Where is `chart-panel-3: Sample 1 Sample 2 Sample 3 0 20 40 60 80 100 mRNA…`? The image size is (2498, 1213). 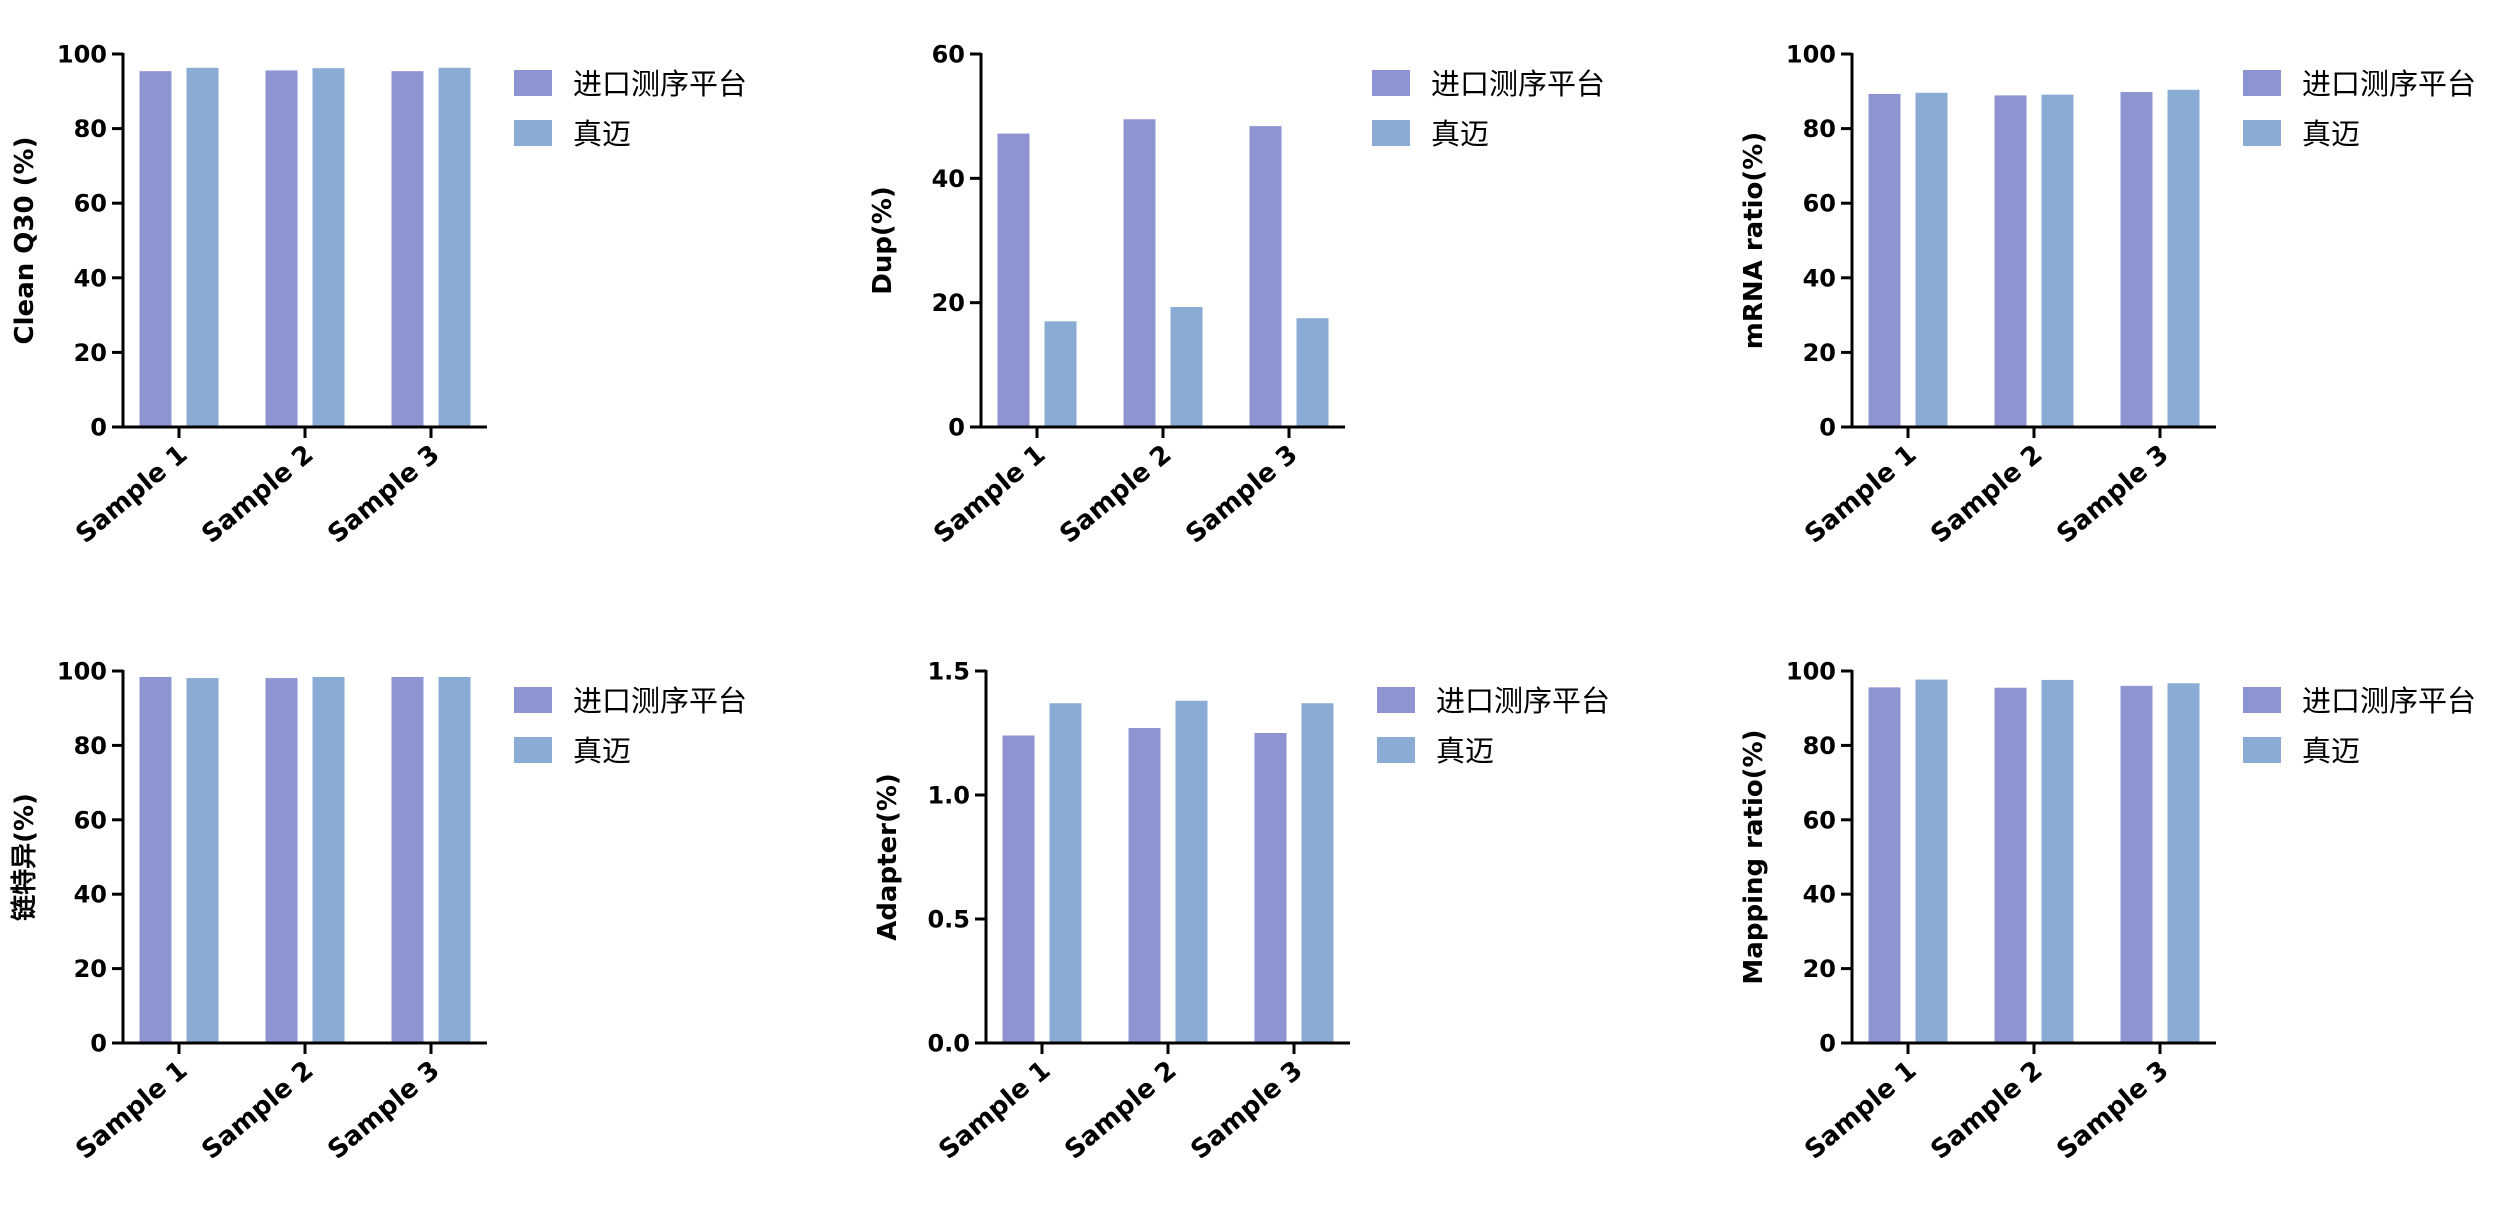
chart-panel-3: Sample 1 Sample 2 Sample 3 0 20 40 60 80 100 mRNA… is located at coordinates (2107, 295).